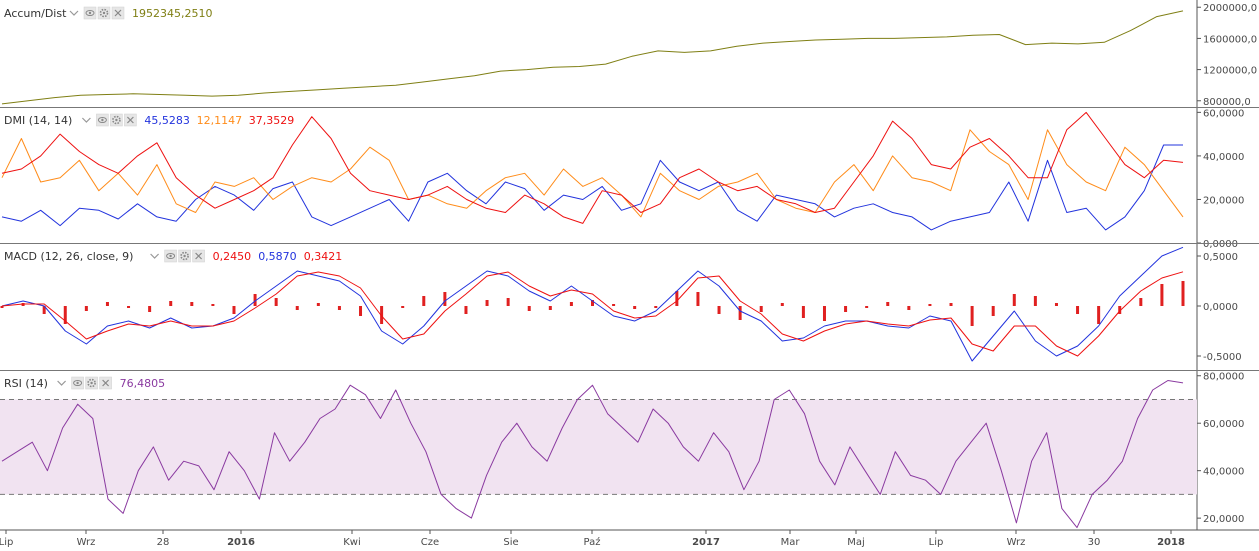  Describe the element at coordinates (352, 542) in the screenshot. I see `x-tick-label: Kwi` at that location.